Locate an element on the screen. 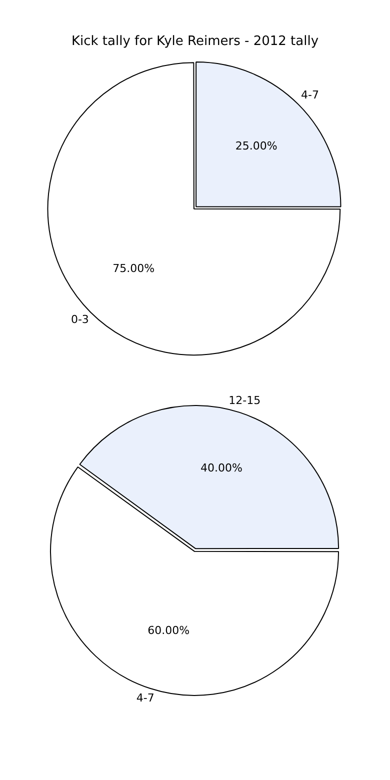 The image size is (390, 780). data-label: 40.00% is located at coordinates (221, 468).